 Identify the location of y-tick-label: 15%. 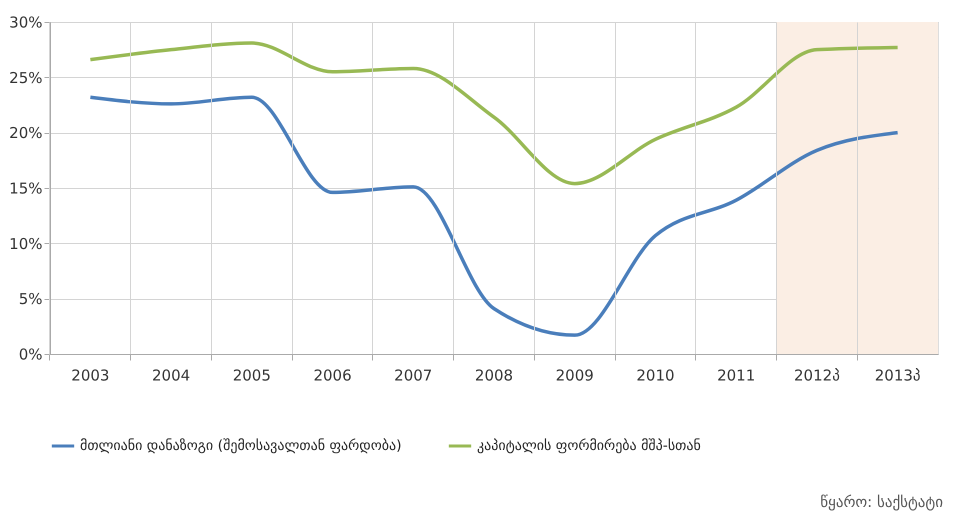
(25, 189).